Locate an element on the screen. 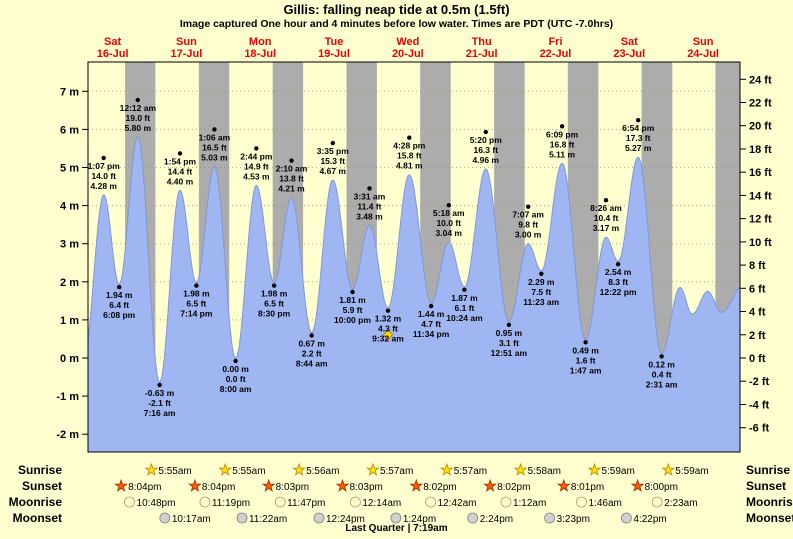 This screenshot has width=793, height=539. tide-extreme-label: 7:07 am is located at coordinates (528, 215).